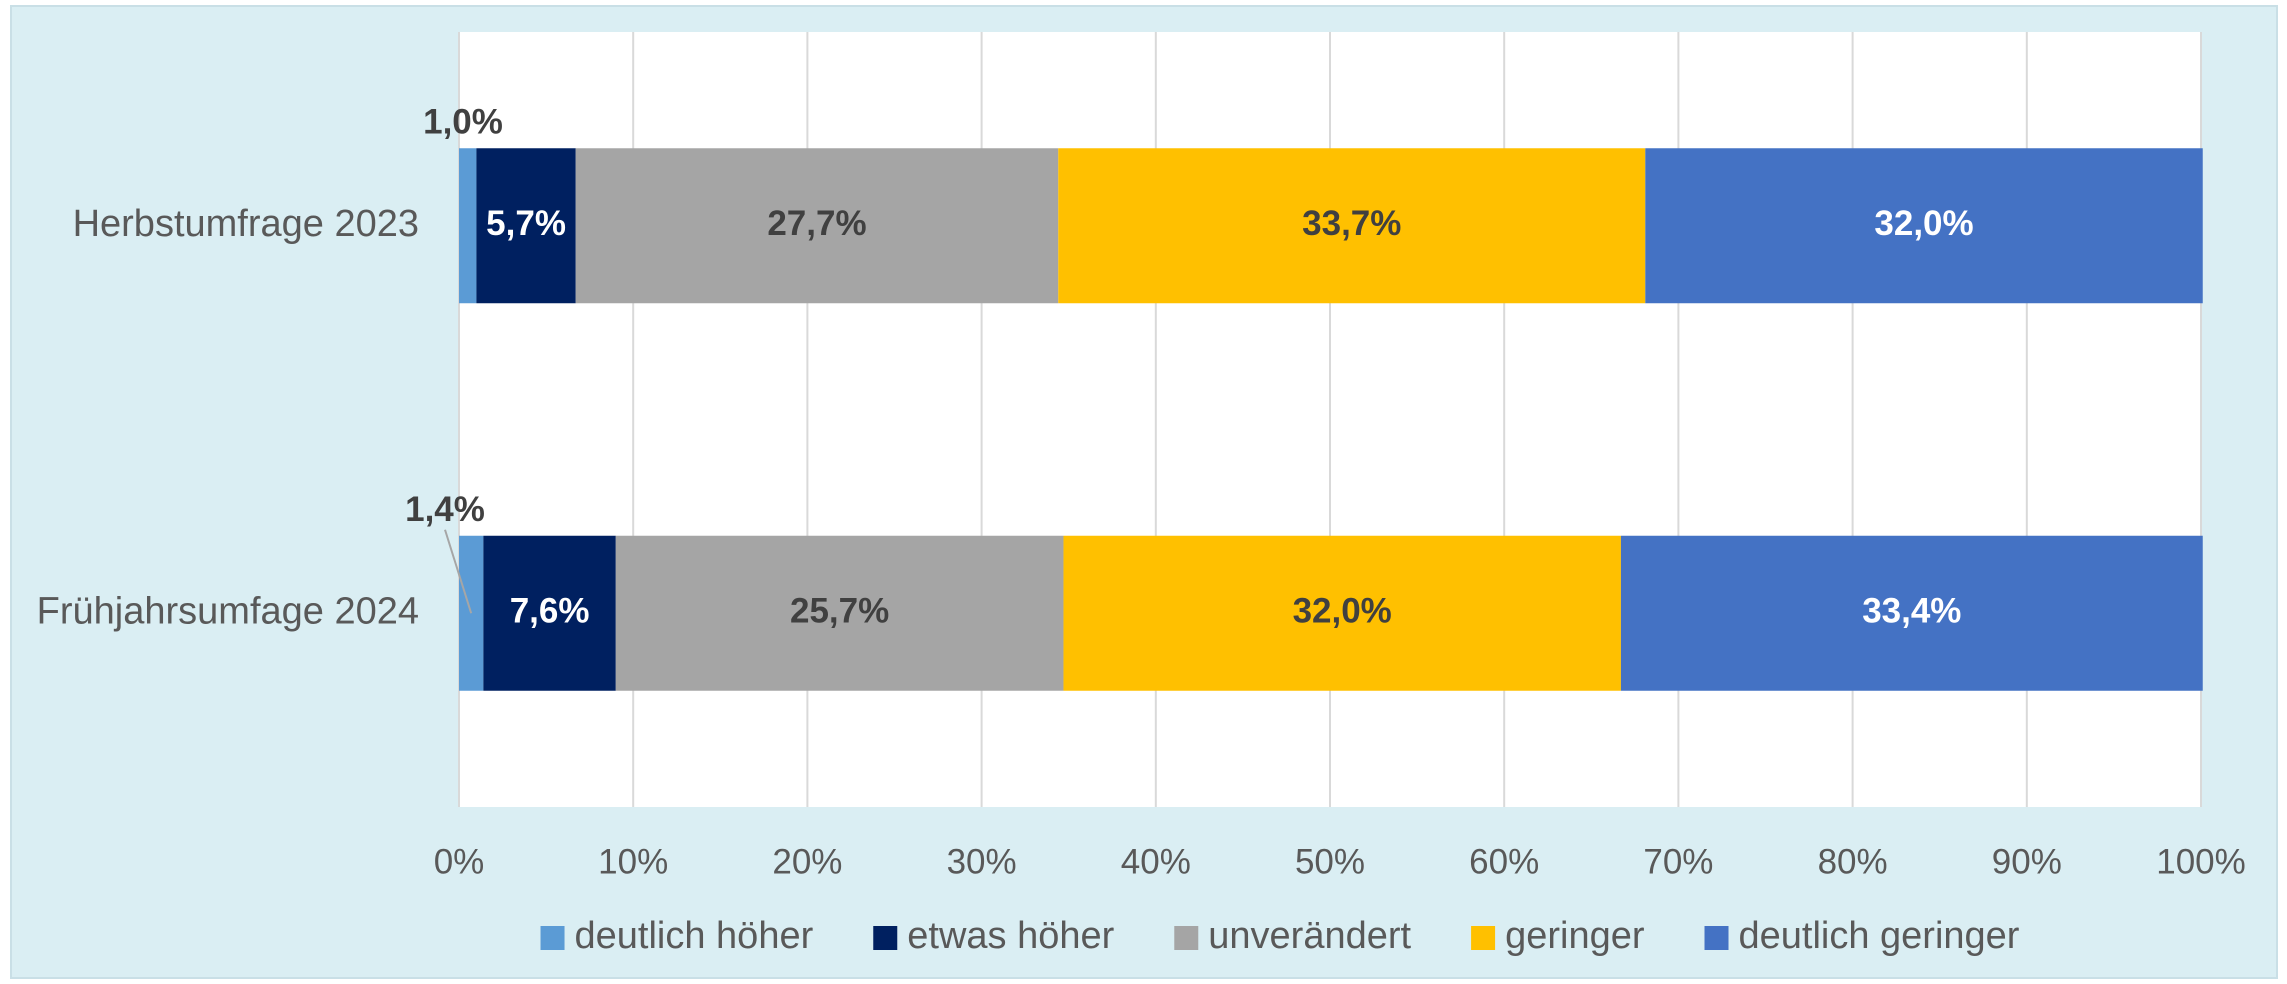 This screenshot has height=984, width=2287. What do you see at coordinates (2201, 861) in the screenshot?
I see `x-tick-label: 100%` at bounding box center [2201, 861].